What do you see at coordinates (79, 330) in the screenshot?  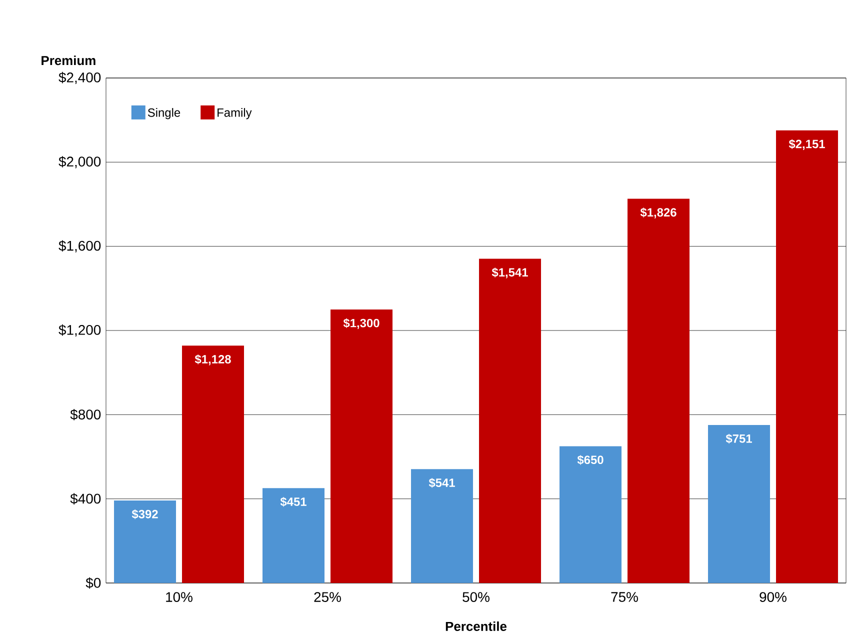 I see `y-tick-label: $1,200` at bounding box center [79, 330].